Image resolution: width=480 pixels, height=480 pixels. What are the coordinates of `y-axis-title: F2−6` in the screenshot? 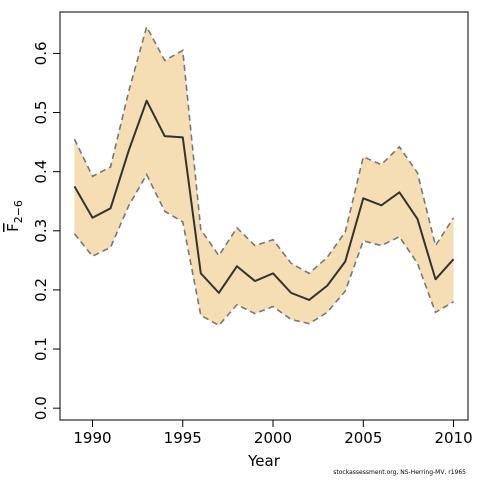 It's located at (14, 216).